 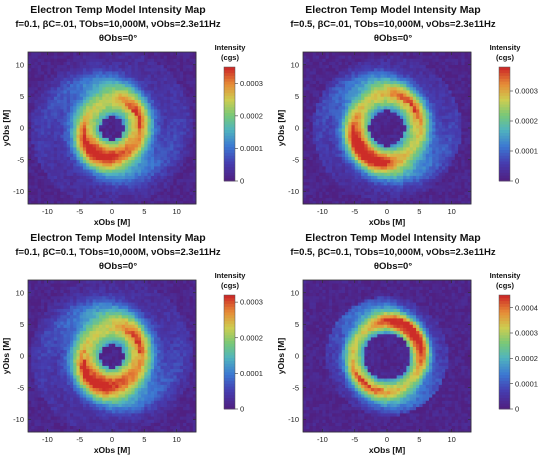 What do you see at coordinates (526, 307) in the screenshot?
I see `colorbar-tick-label: 0.0004` at bounding box center [526, 307].